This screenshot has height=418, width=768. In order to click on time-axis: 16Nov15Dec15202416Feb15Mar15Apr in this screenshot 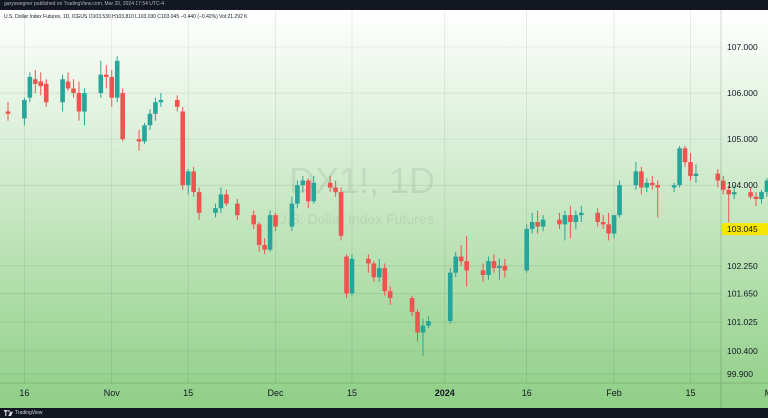, I will do `click(384, 390)`.